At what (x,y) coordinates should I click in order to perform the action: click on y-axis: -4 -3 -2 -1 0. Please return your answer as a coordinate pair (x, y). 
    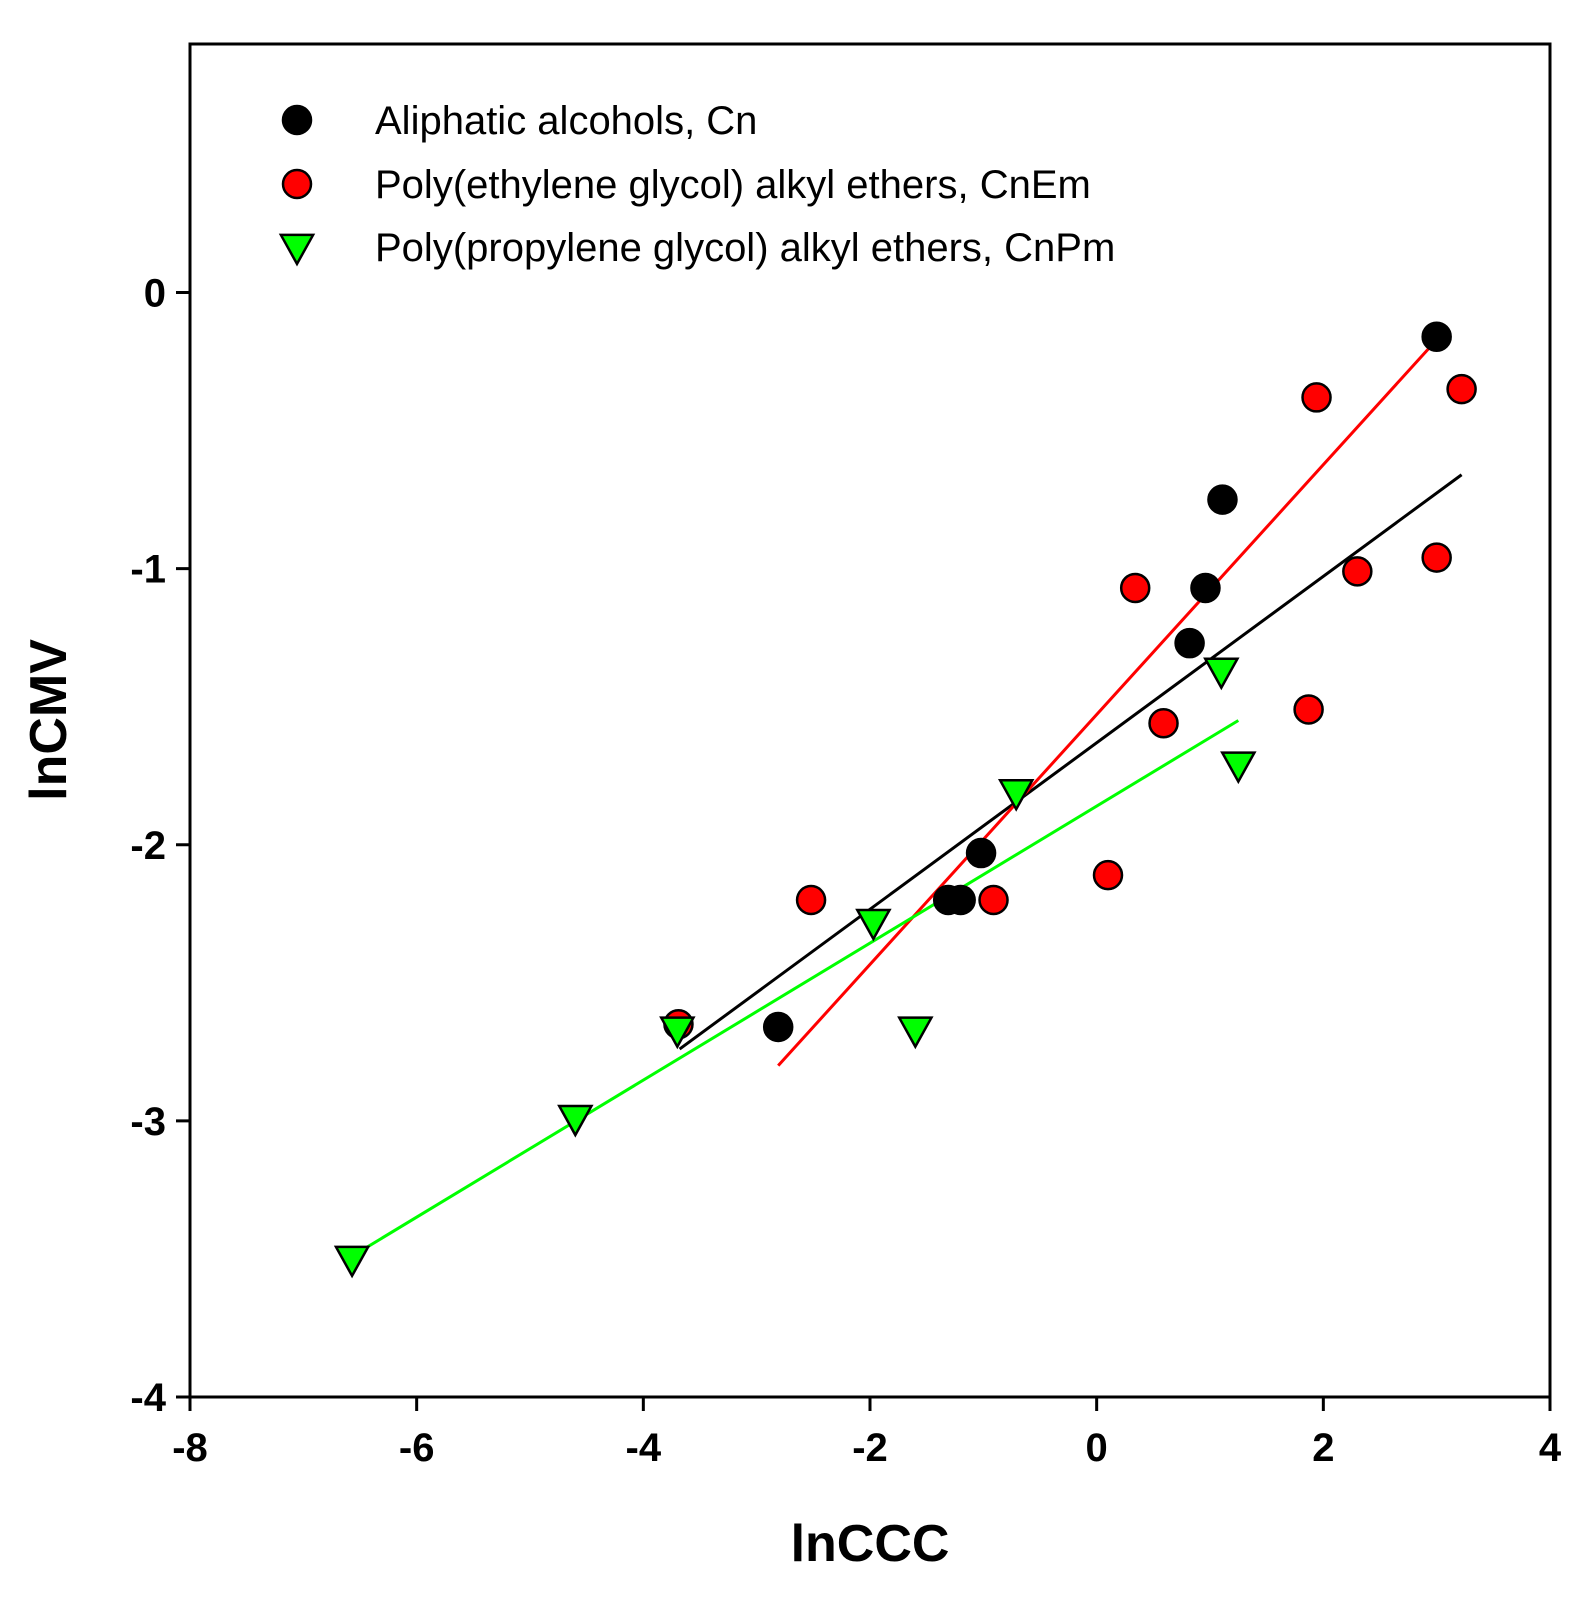
    Looking at the image, I should click on (160, 846).